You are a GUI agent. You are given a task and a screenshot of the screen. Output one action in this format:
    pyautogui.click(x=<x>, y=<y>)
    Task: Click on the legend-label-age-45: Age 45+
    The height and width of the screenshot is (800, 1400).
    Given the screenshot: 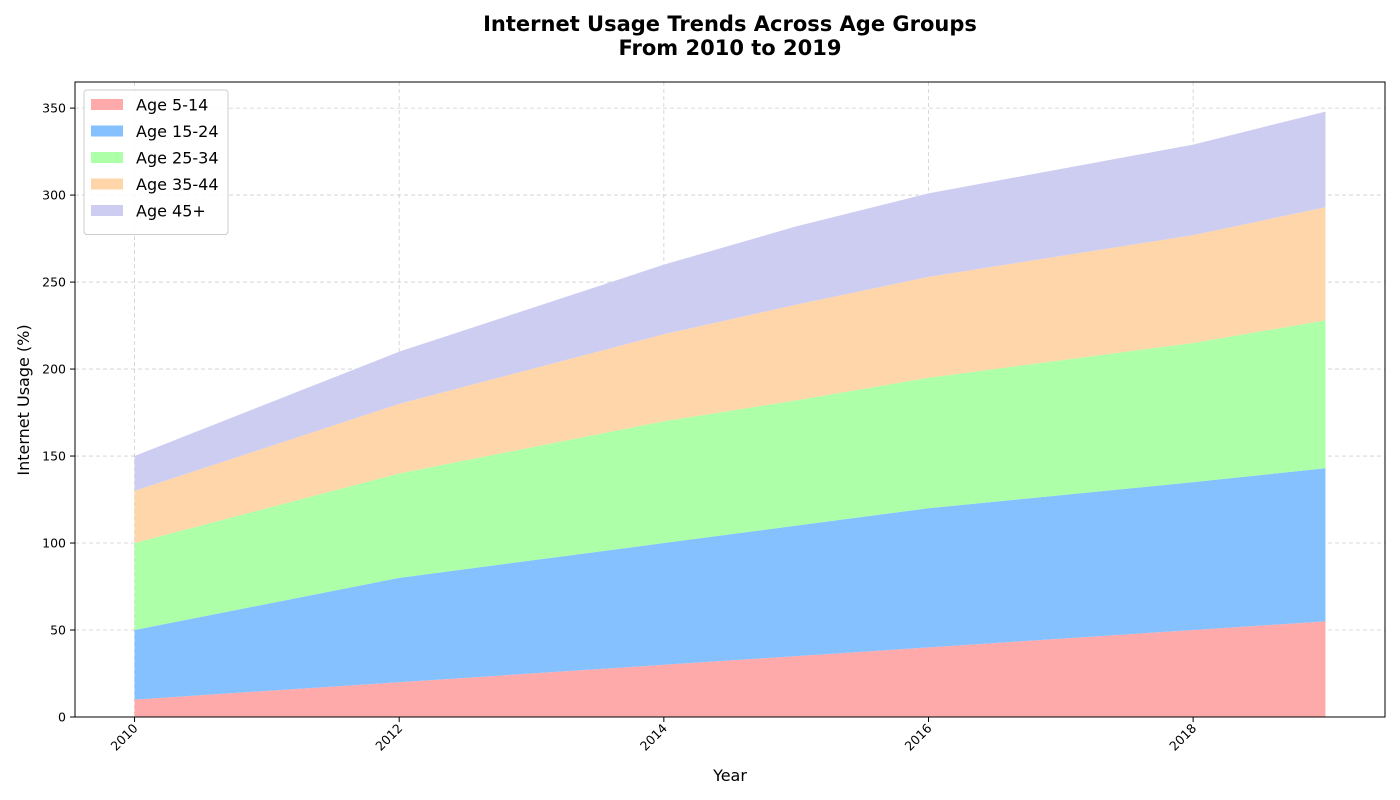 What is the action you would take?
    pyautogui.click(x=171, y=211)
    